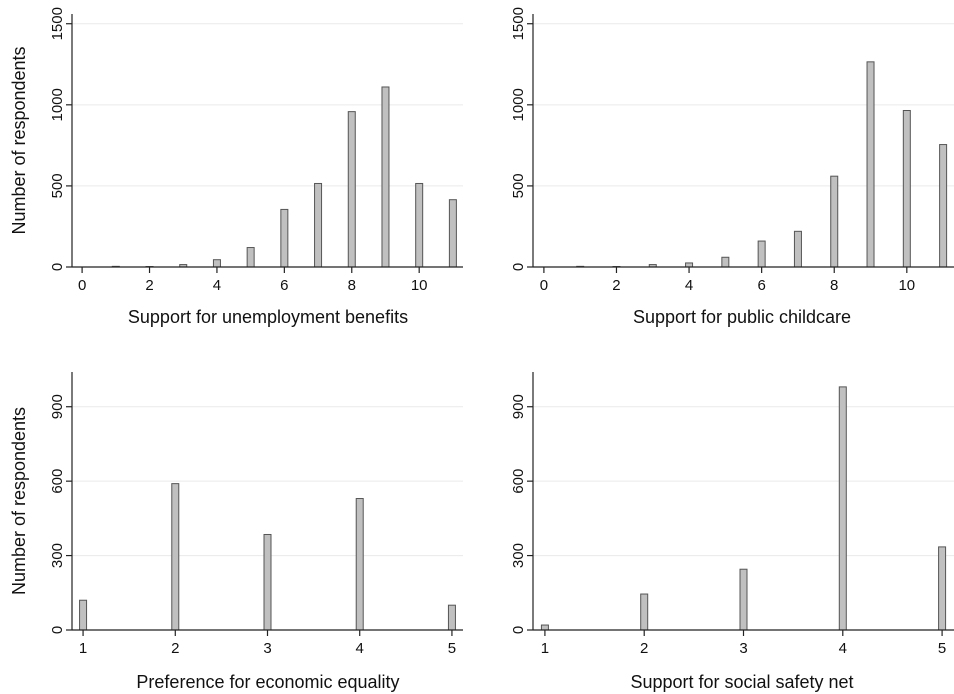 This screenshot has height=694, width=954. Describe the element at coordinates (267, 682) in the screenshot. I see `x-axis-label: Preference for economic equality` at that location.